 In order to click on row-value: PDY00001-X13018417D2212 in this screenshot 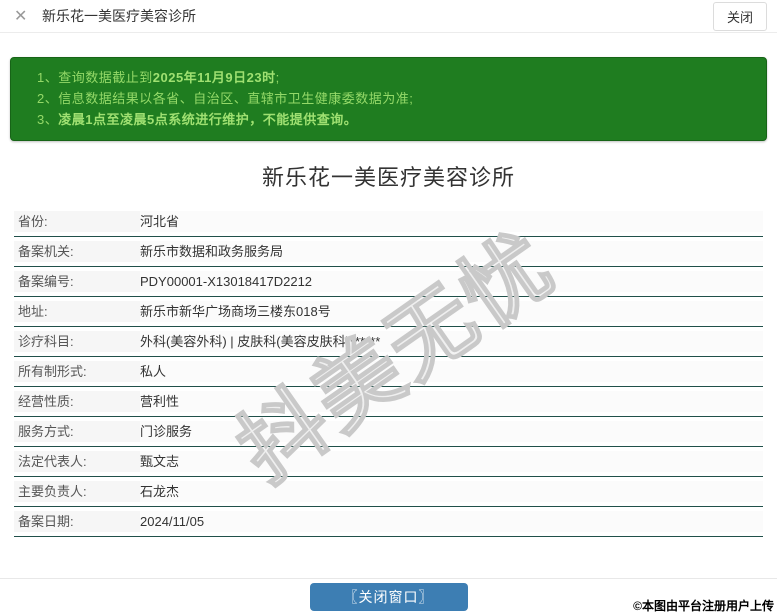, I will do `click(451, 281)`.